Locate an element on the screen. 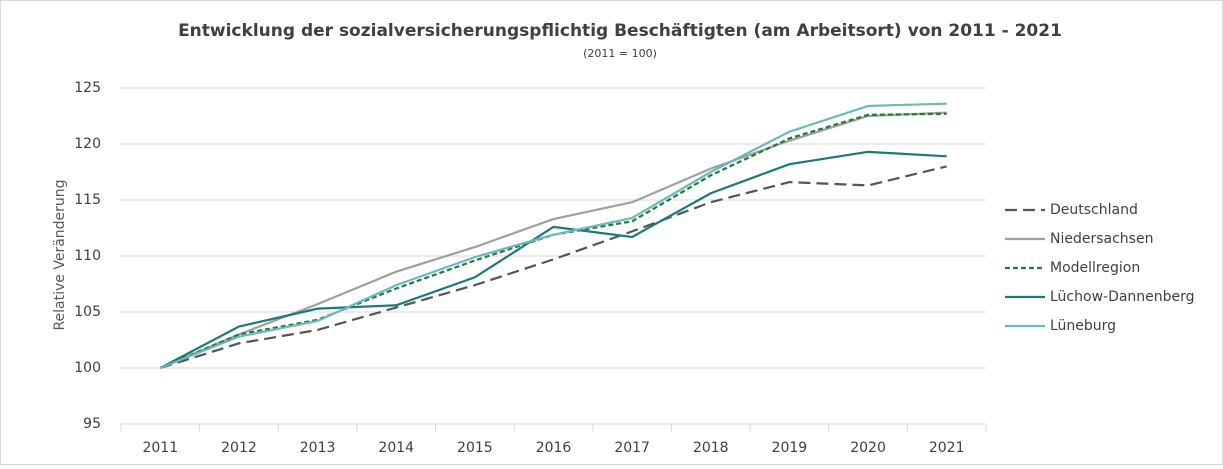 The image size is (1223, 469). x-tick-label: 2014 is located at coordinates (396, 448).